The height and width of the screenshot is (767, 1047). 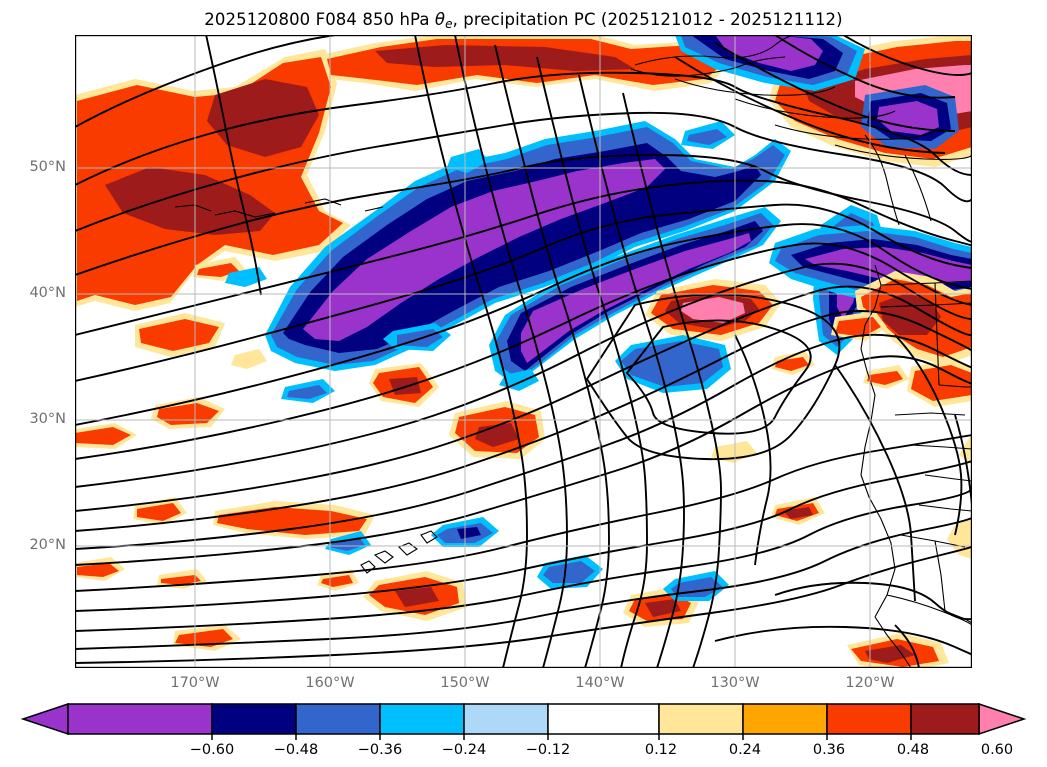 I want to click on colorbar-ticklabel-4: −0.12, so click(x=548, y=750).